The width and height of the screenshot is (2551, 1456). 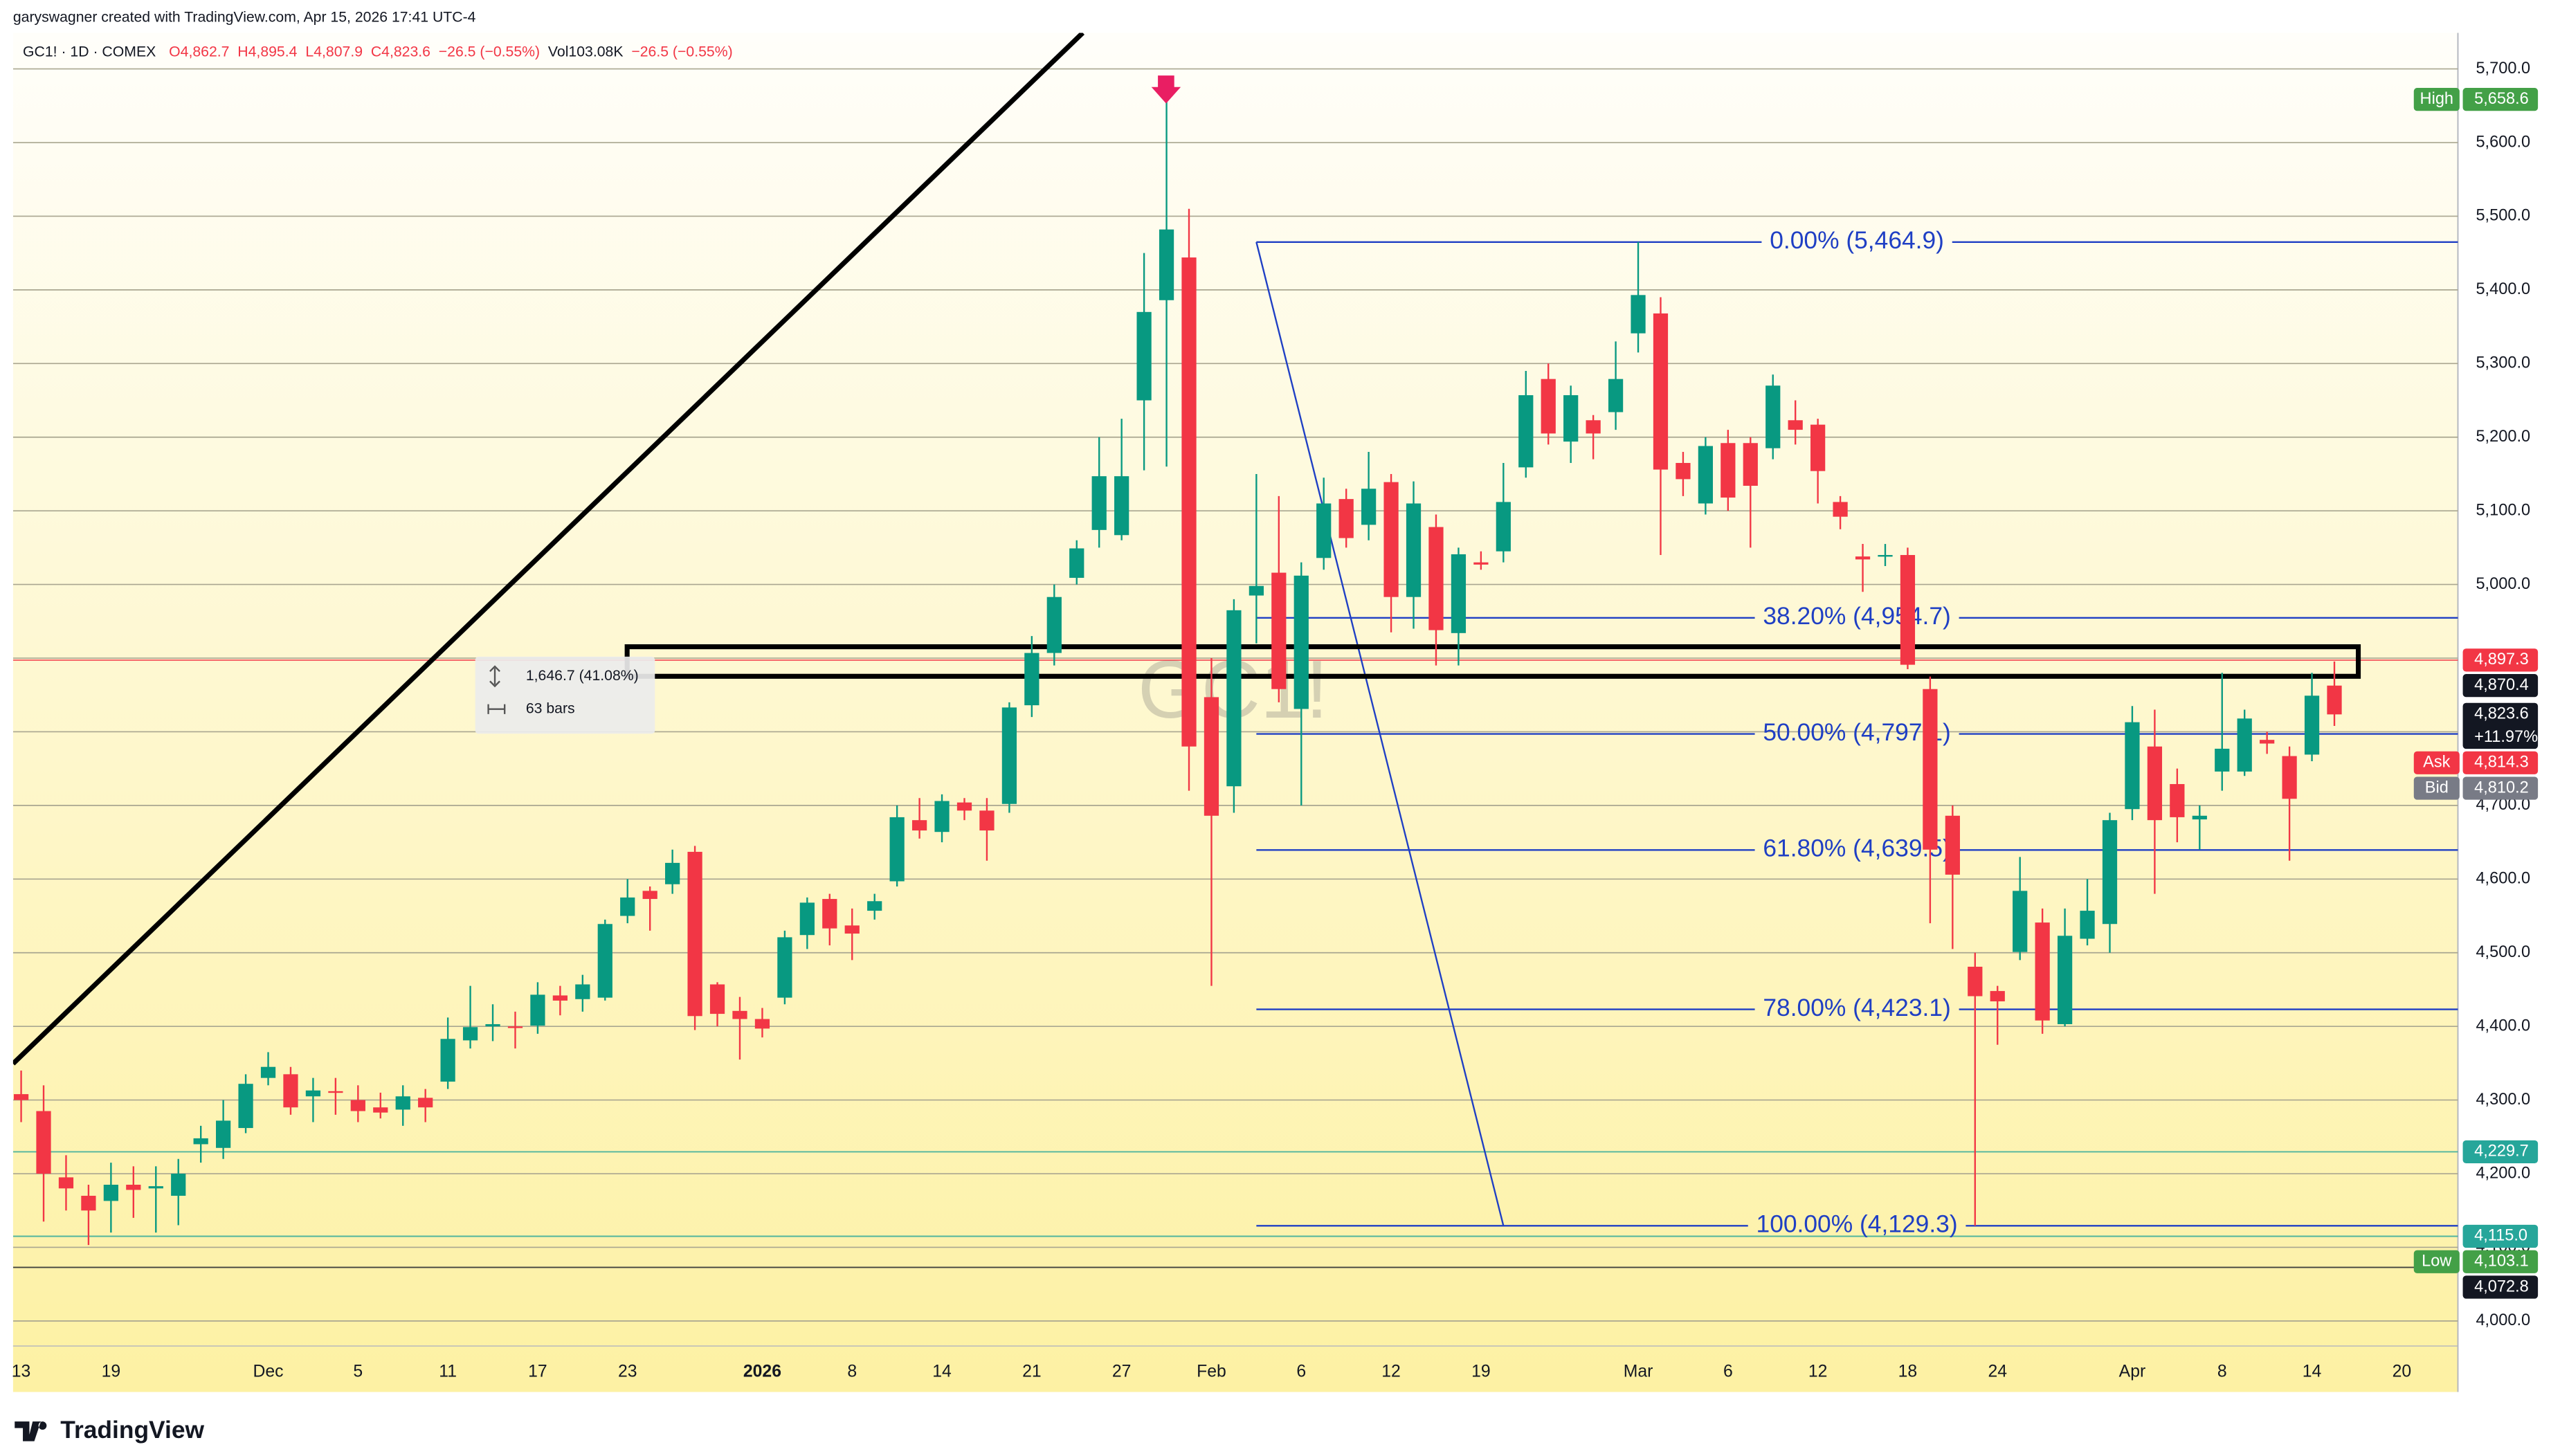 I want to click on price-label: 4,229.7, so click(x=2501, y=1152).